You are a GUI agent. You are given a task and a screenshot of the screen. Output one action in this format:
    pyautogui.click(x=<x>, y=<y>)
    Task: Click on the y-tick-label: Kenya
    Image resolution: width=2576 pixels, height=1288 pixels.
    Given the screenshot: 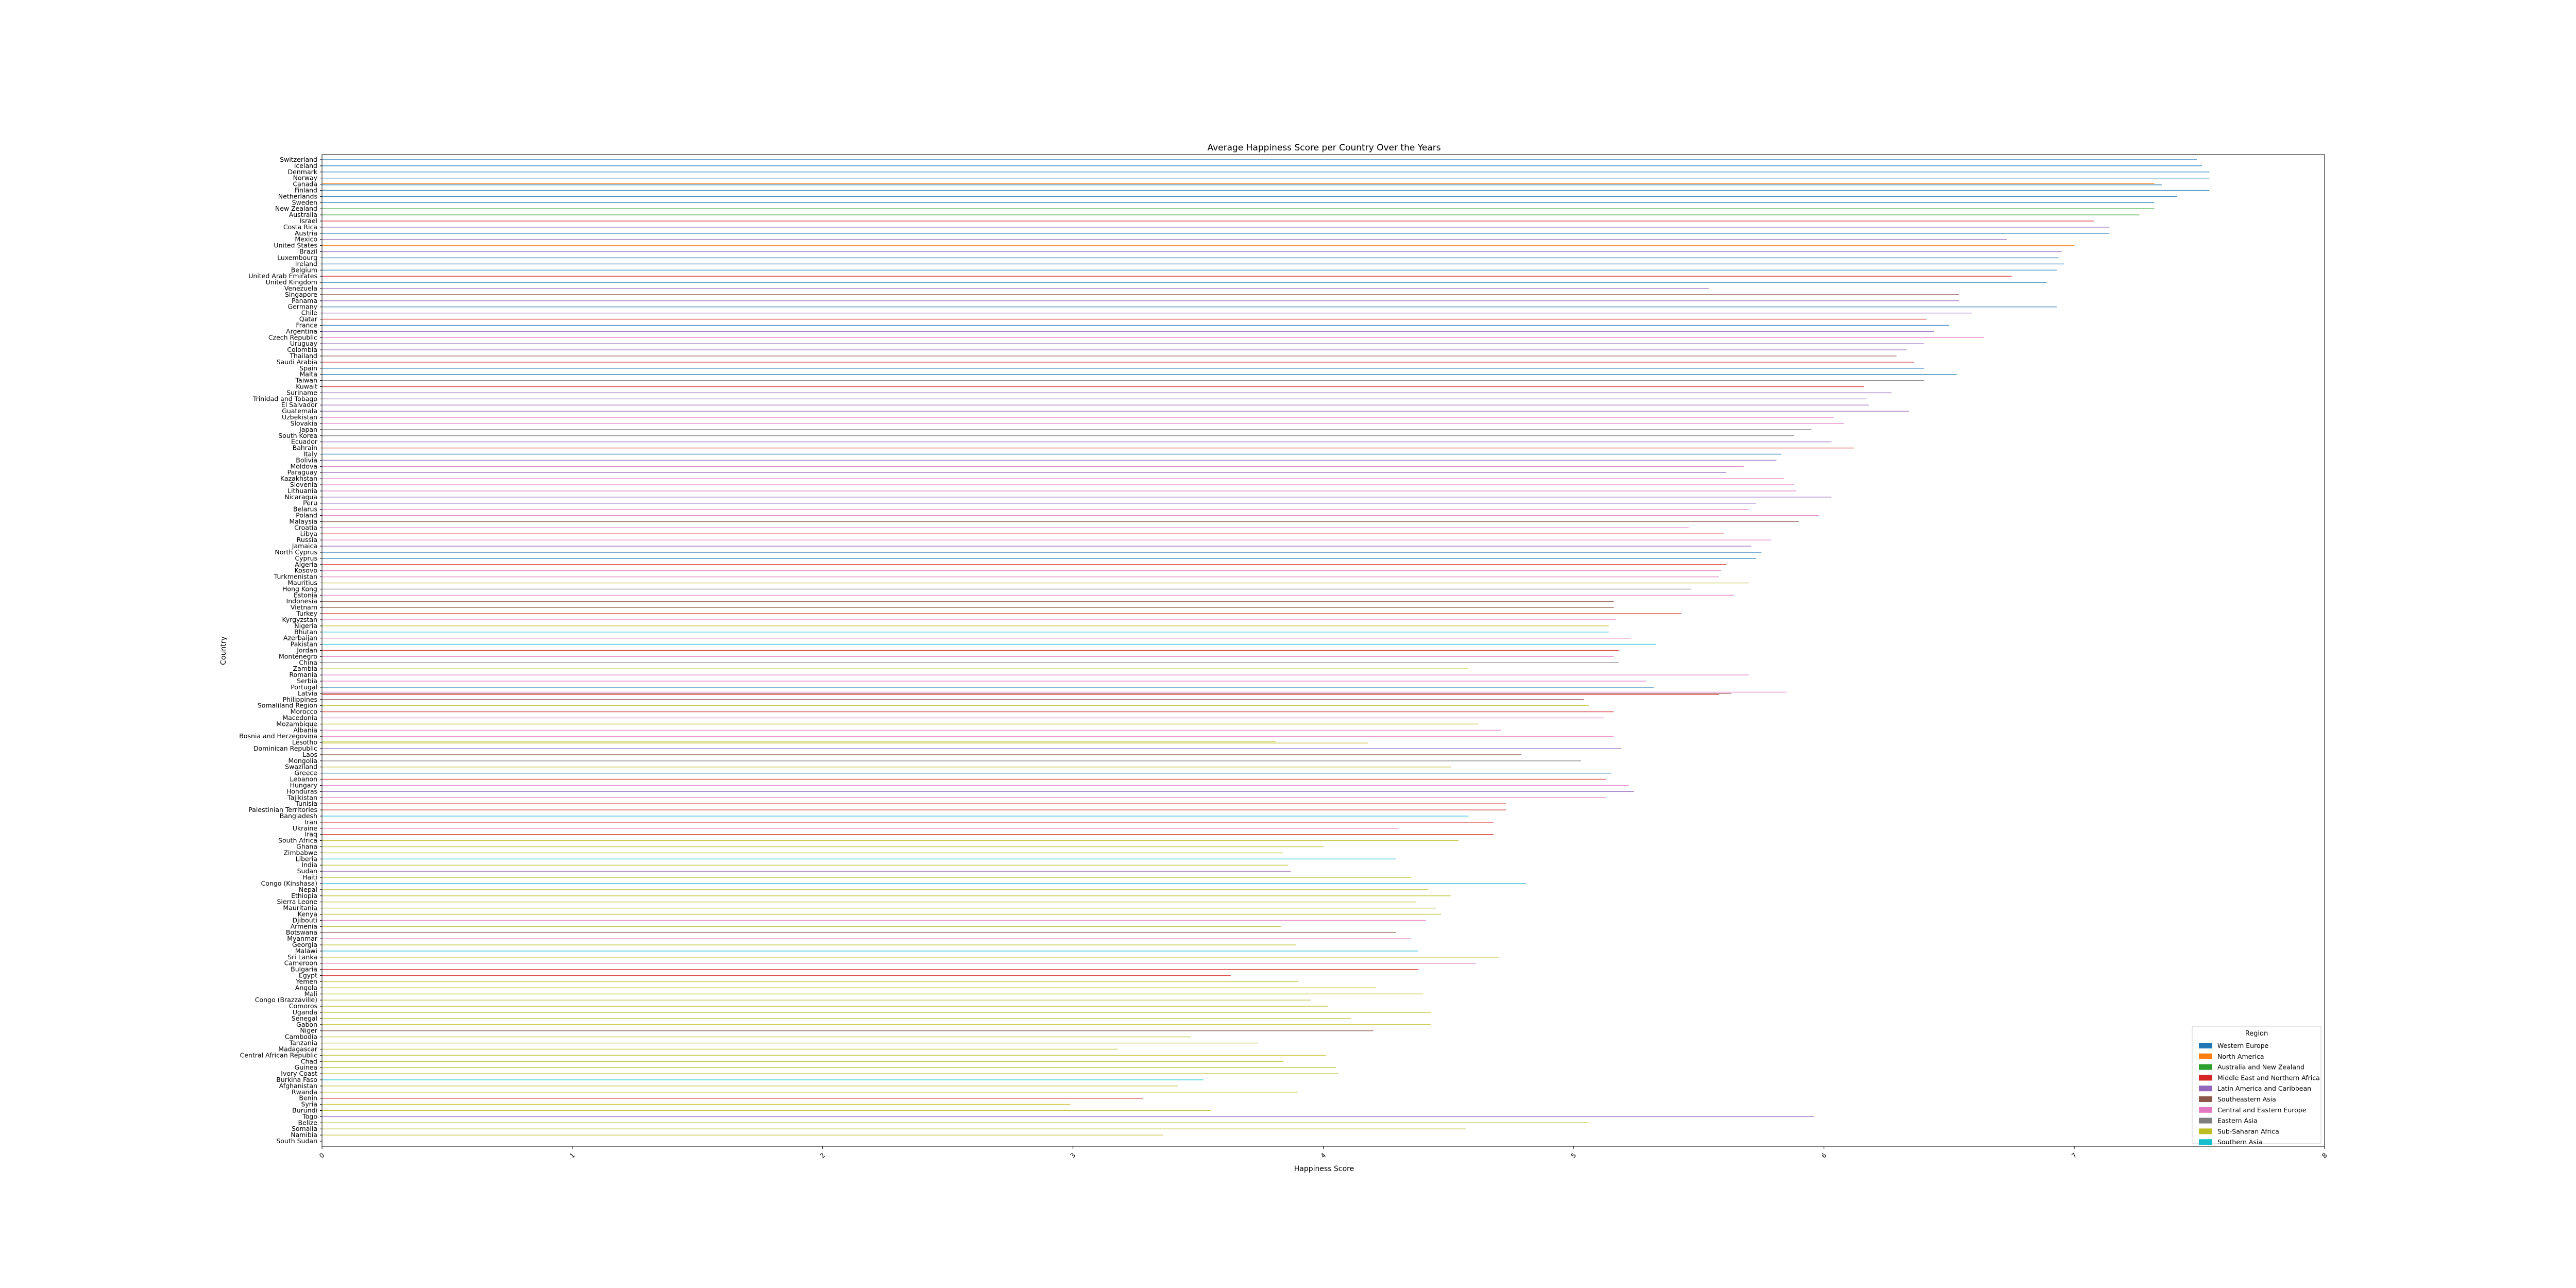 What is the action you would take?
    pyautogui.click(x=307, y=914)
    